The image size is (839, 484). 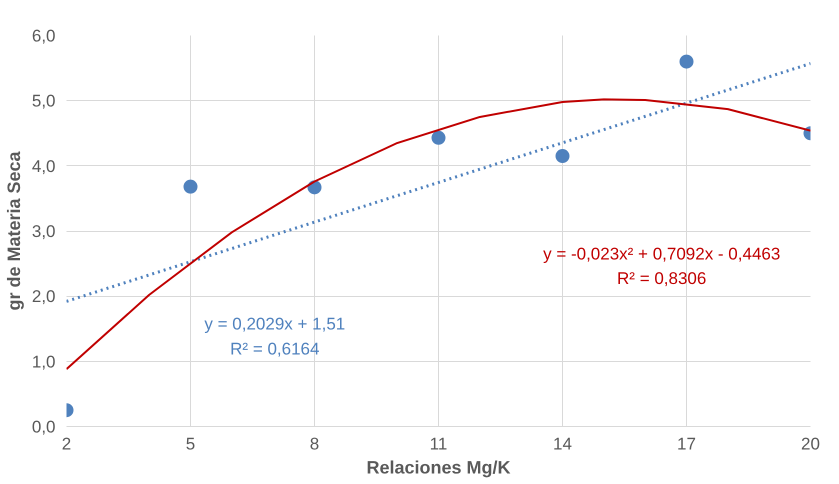 What do you see at coordinates (67, 444) in the screenshot?
I see `x-tick-label: 2` at bounding box center [67, 444].